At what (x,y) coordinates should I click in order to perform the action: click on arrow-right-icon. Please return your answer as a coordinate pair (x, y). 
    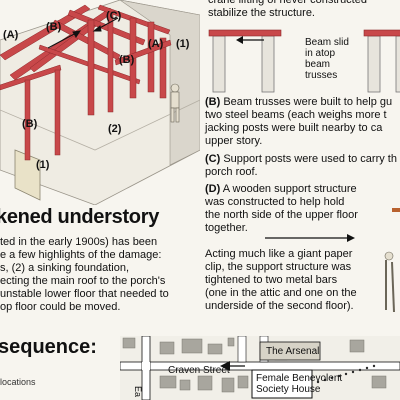
    Looking at the image, I should click on (310, 238).